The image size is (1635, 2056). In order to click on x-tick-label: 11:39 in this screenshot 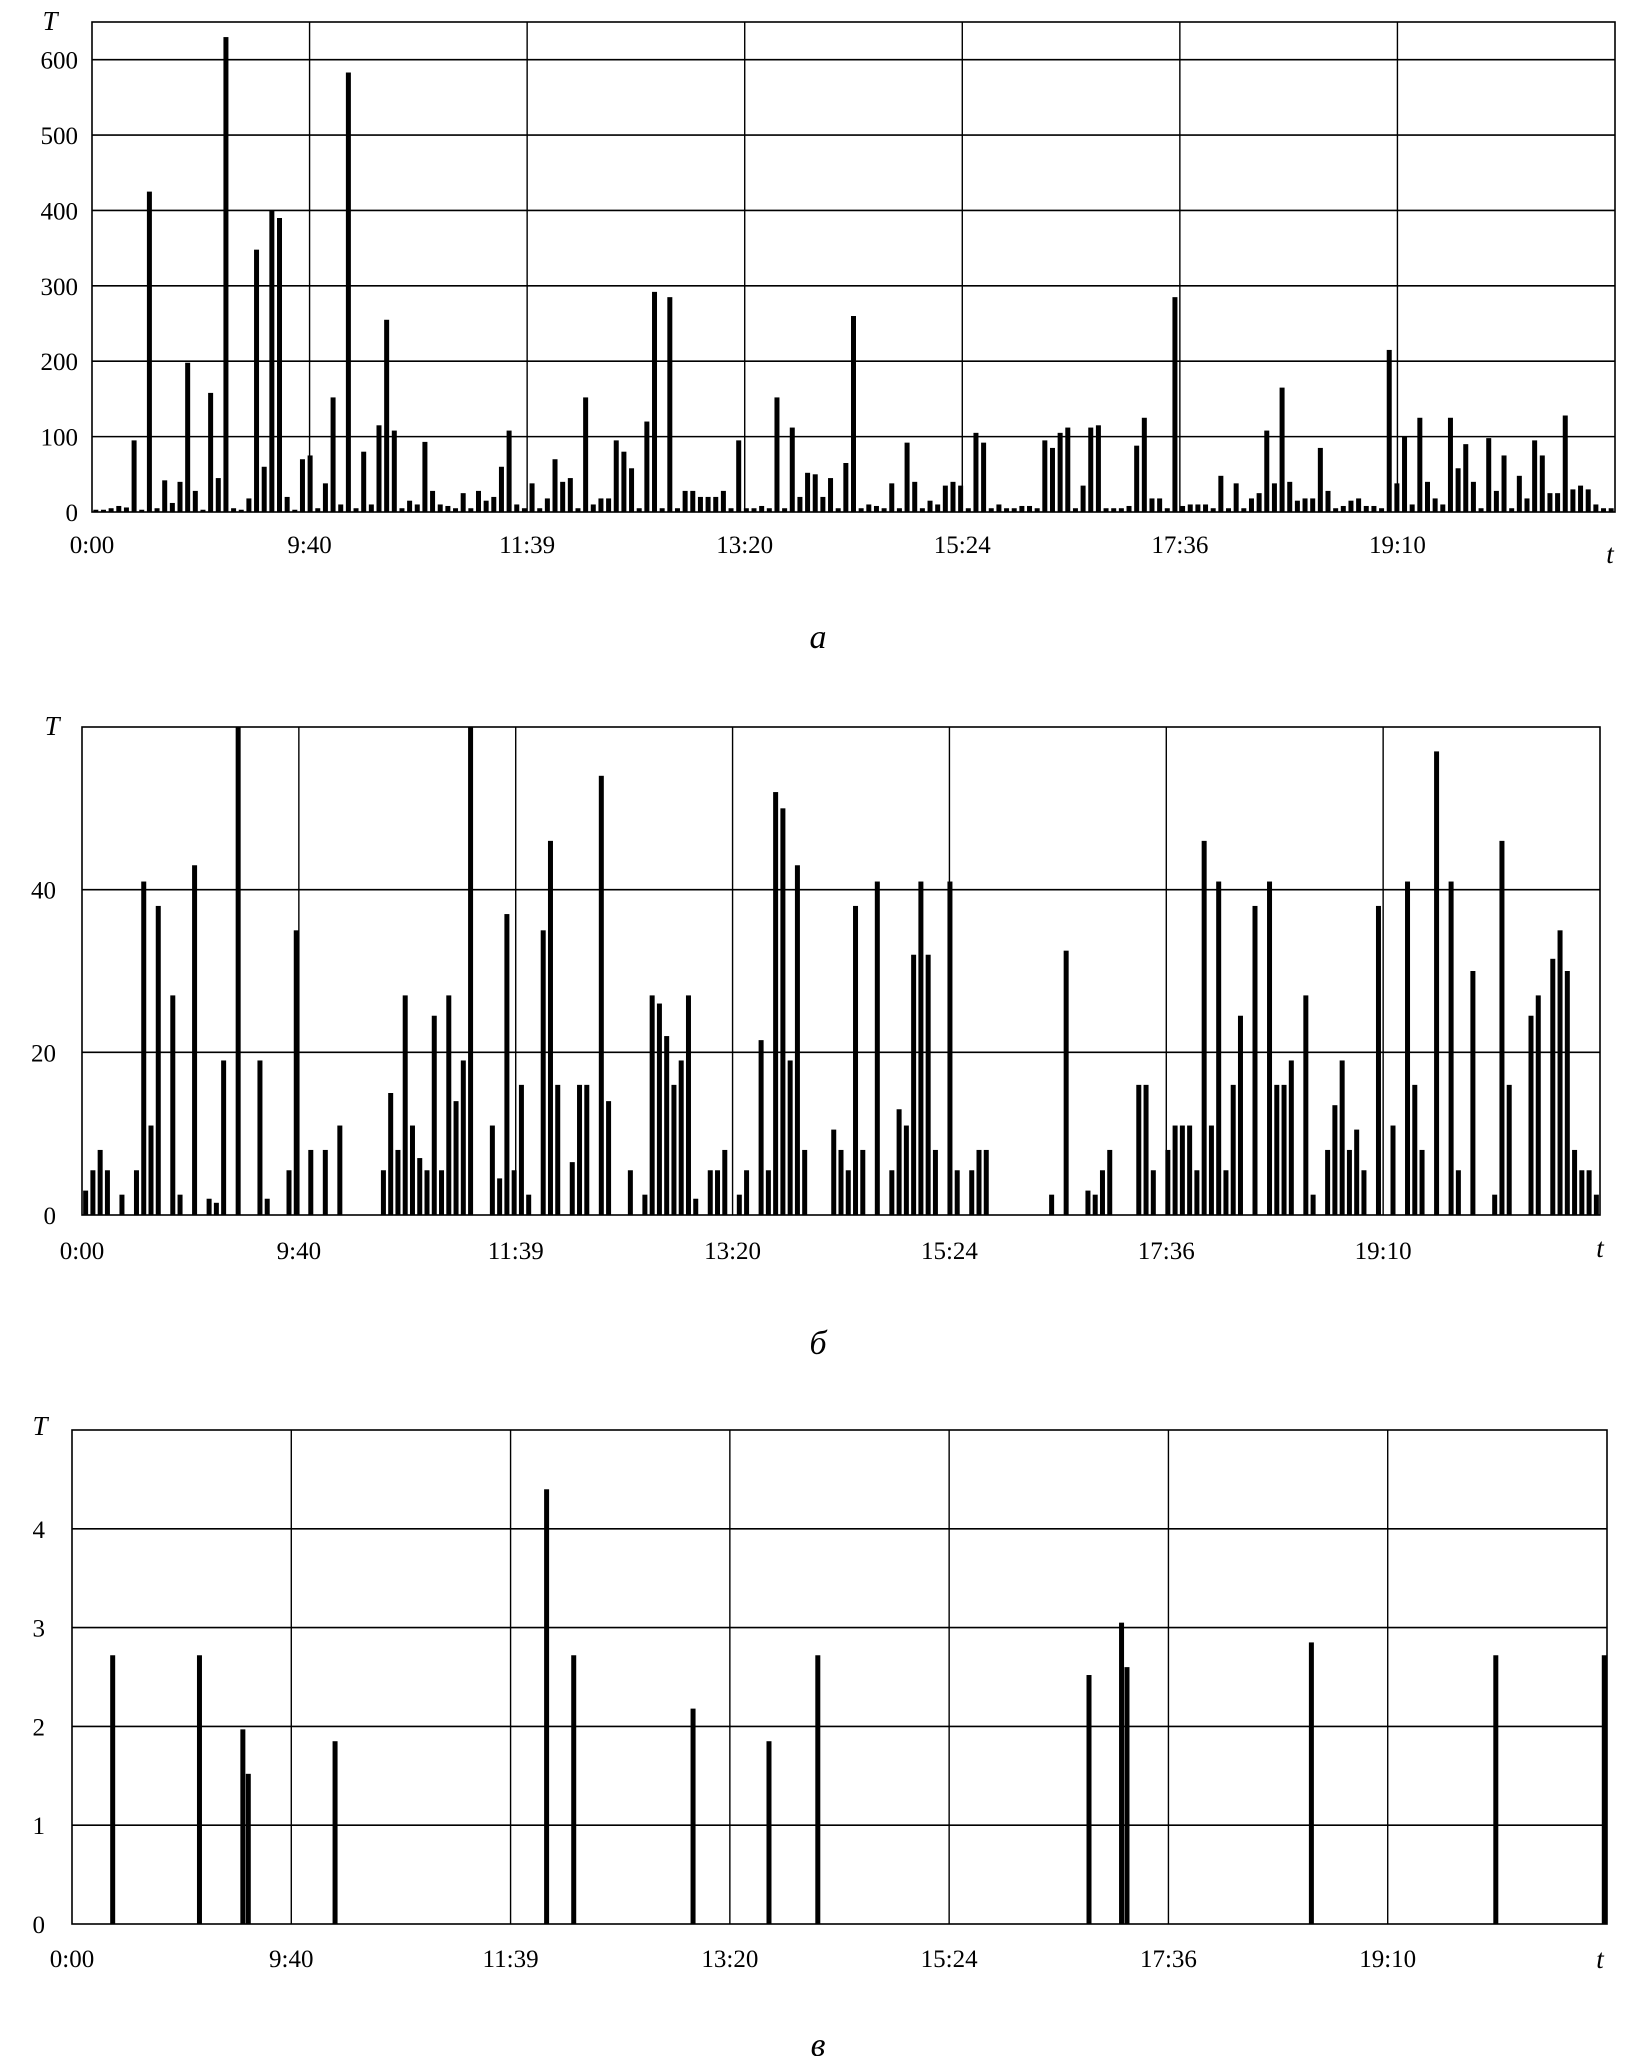, I will do `click(511, 1959)`.